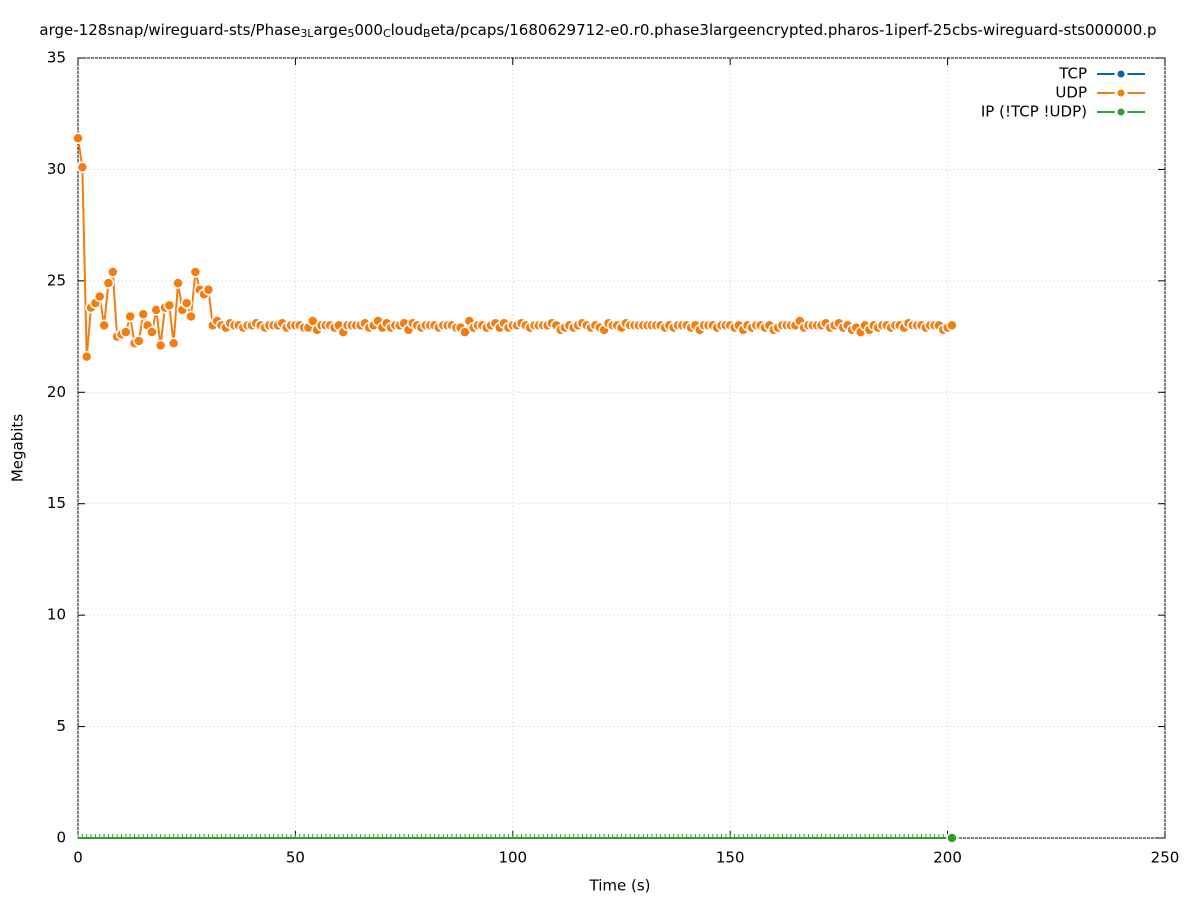 The width and height of the screenshot is (1197, 900). I want to click on title-segment: loud, so click(407, 30).